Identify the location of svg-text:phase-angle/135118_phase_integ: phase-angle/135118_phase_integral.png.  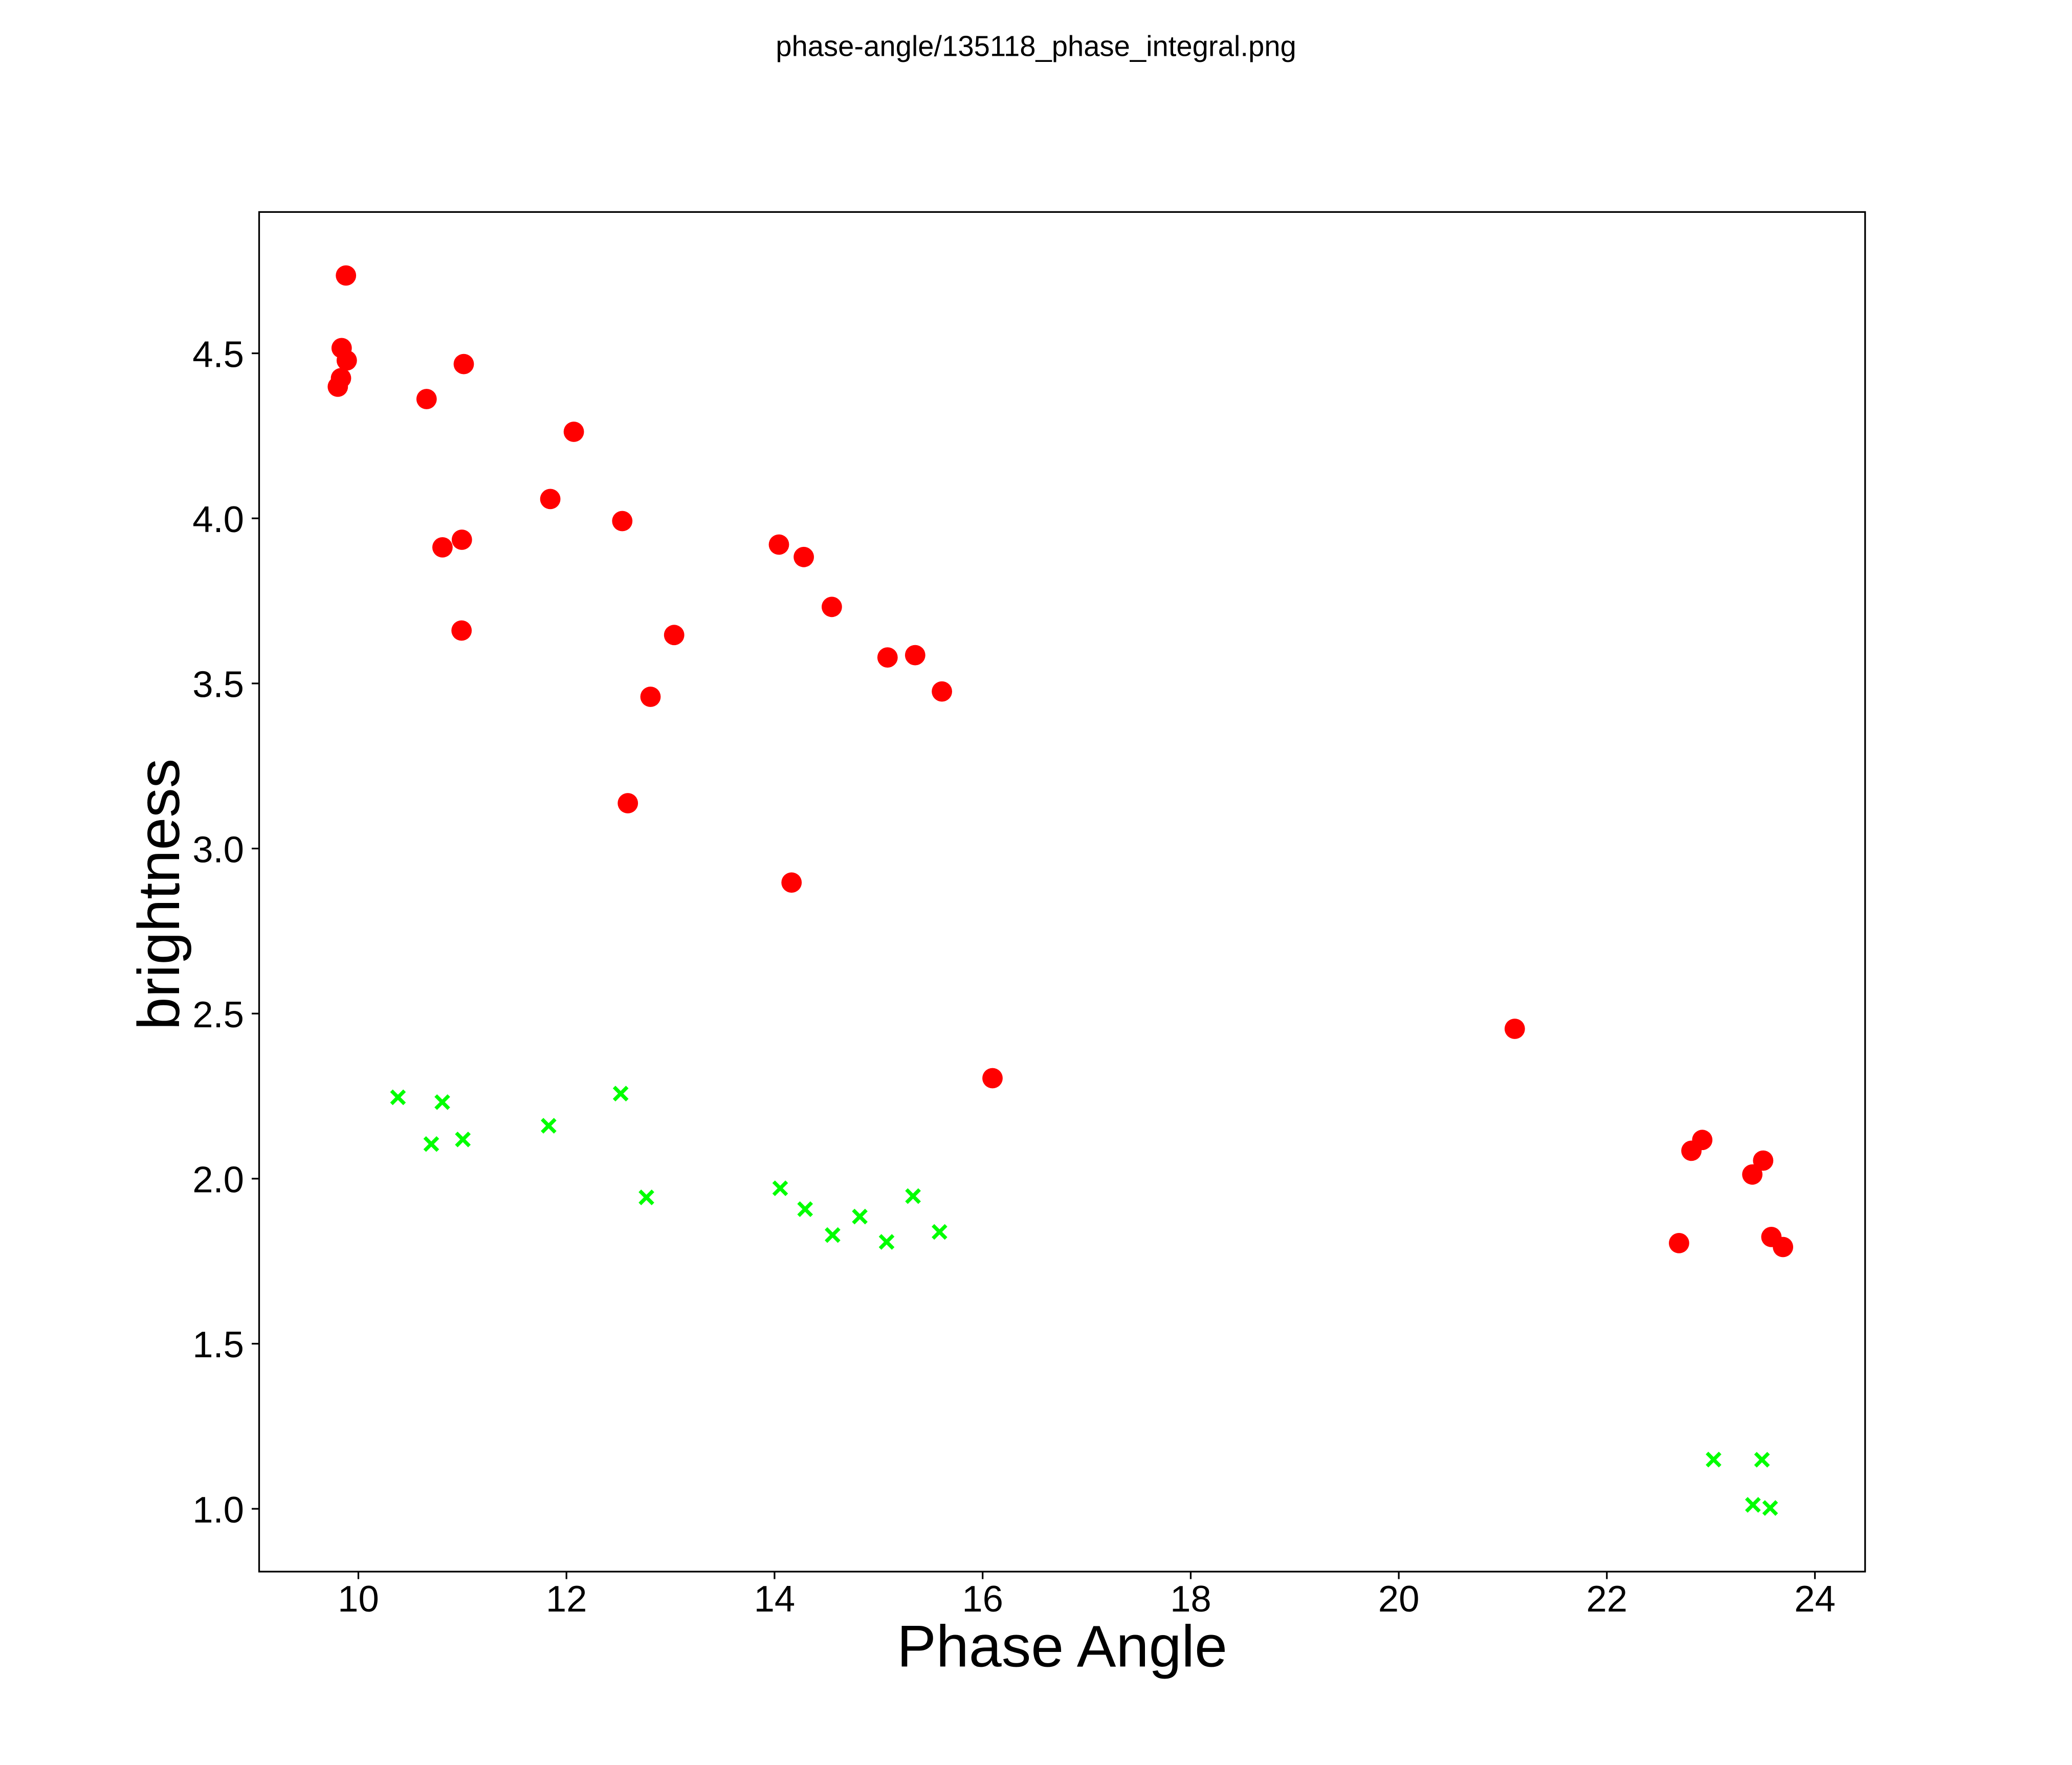
(1036, 46).